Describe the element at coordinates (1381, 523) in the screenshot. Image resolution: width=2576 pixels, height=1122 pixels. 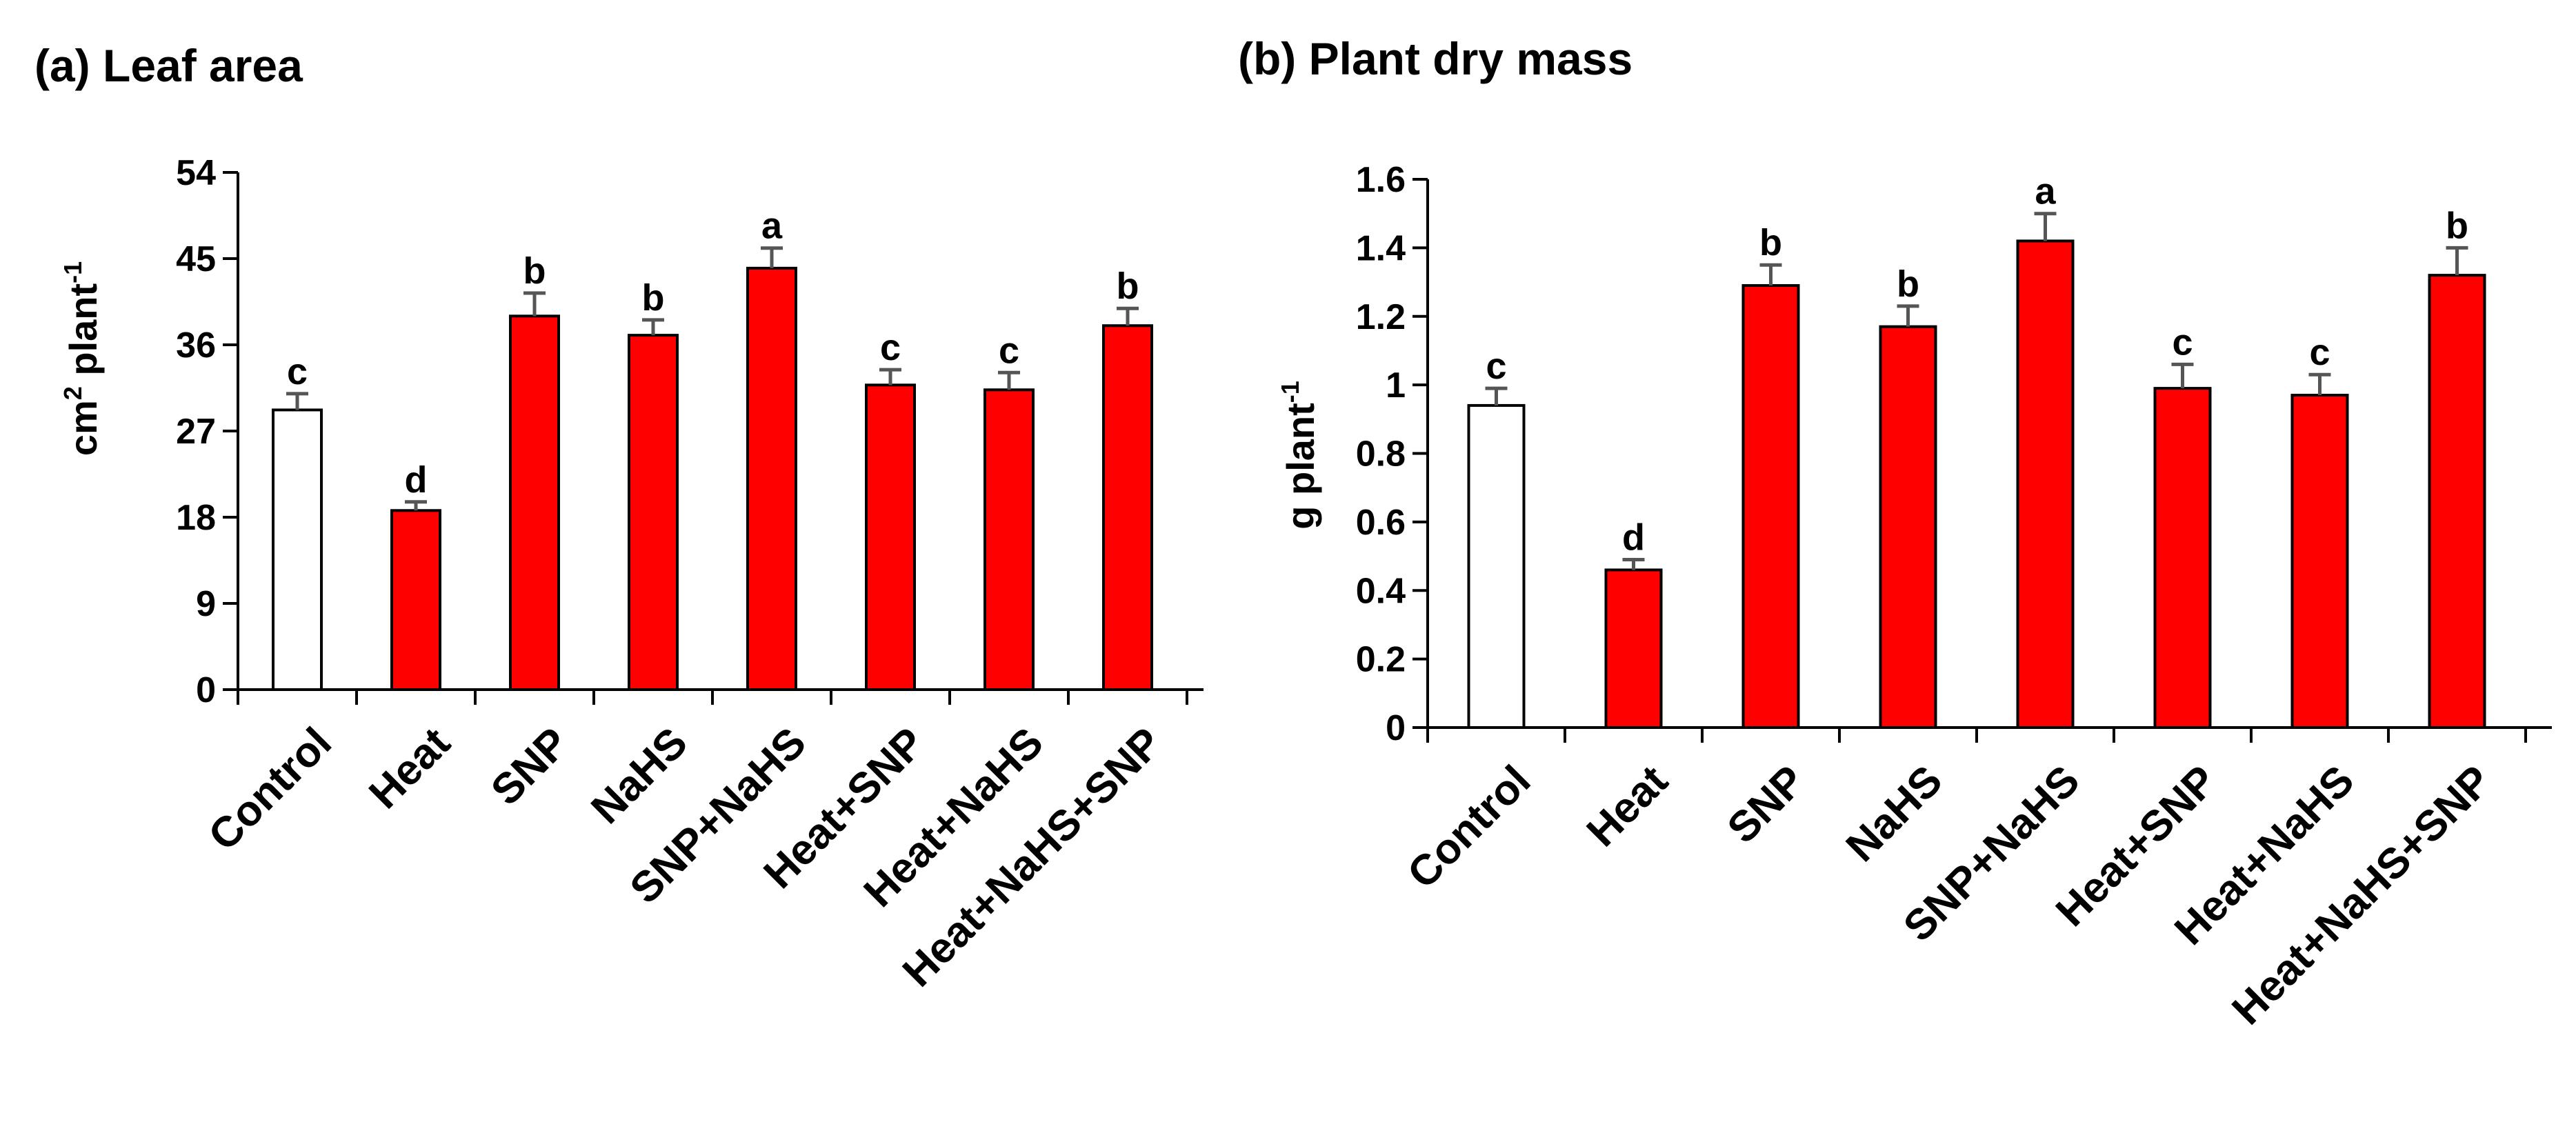
I see `y-tick-label: 0.6` at that location.